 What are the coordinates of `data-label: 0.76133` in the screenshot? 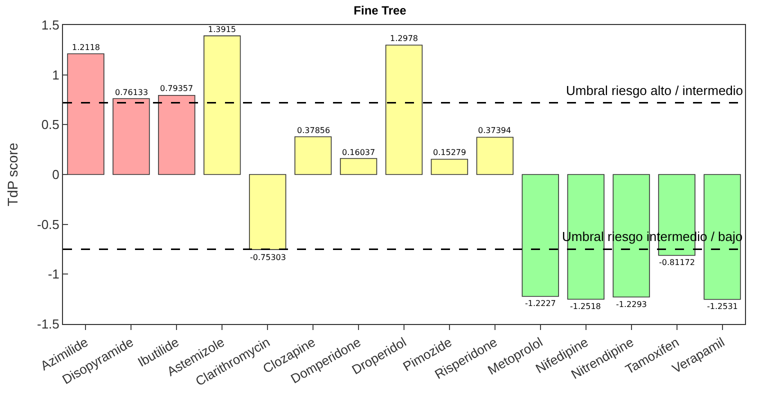 It's located at (131, 92).